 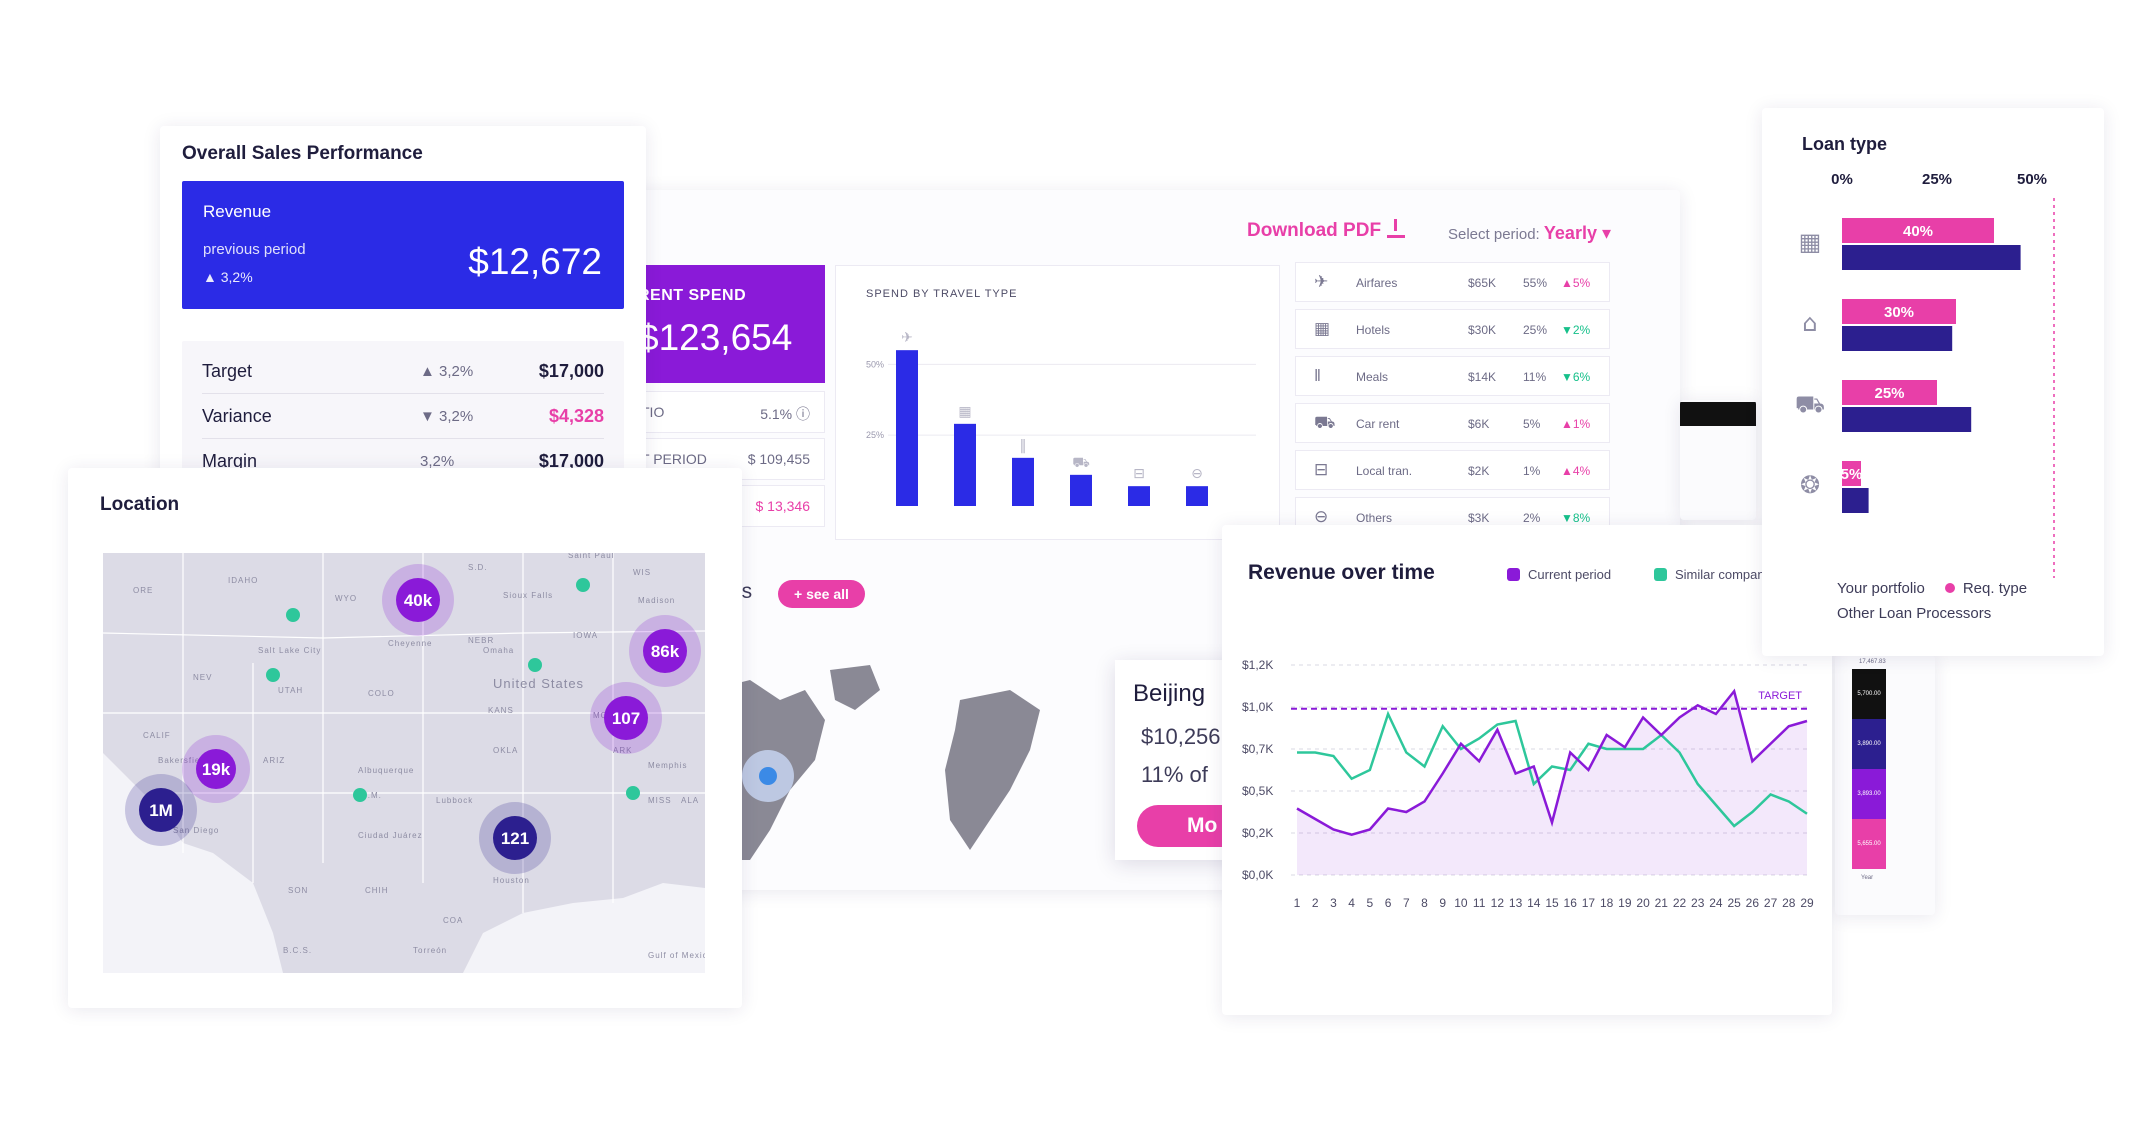 What do you see at coordinates (437, 461) in the screenshot?
I see `metric-change: 3,2%` at bounding box center [437, 461].